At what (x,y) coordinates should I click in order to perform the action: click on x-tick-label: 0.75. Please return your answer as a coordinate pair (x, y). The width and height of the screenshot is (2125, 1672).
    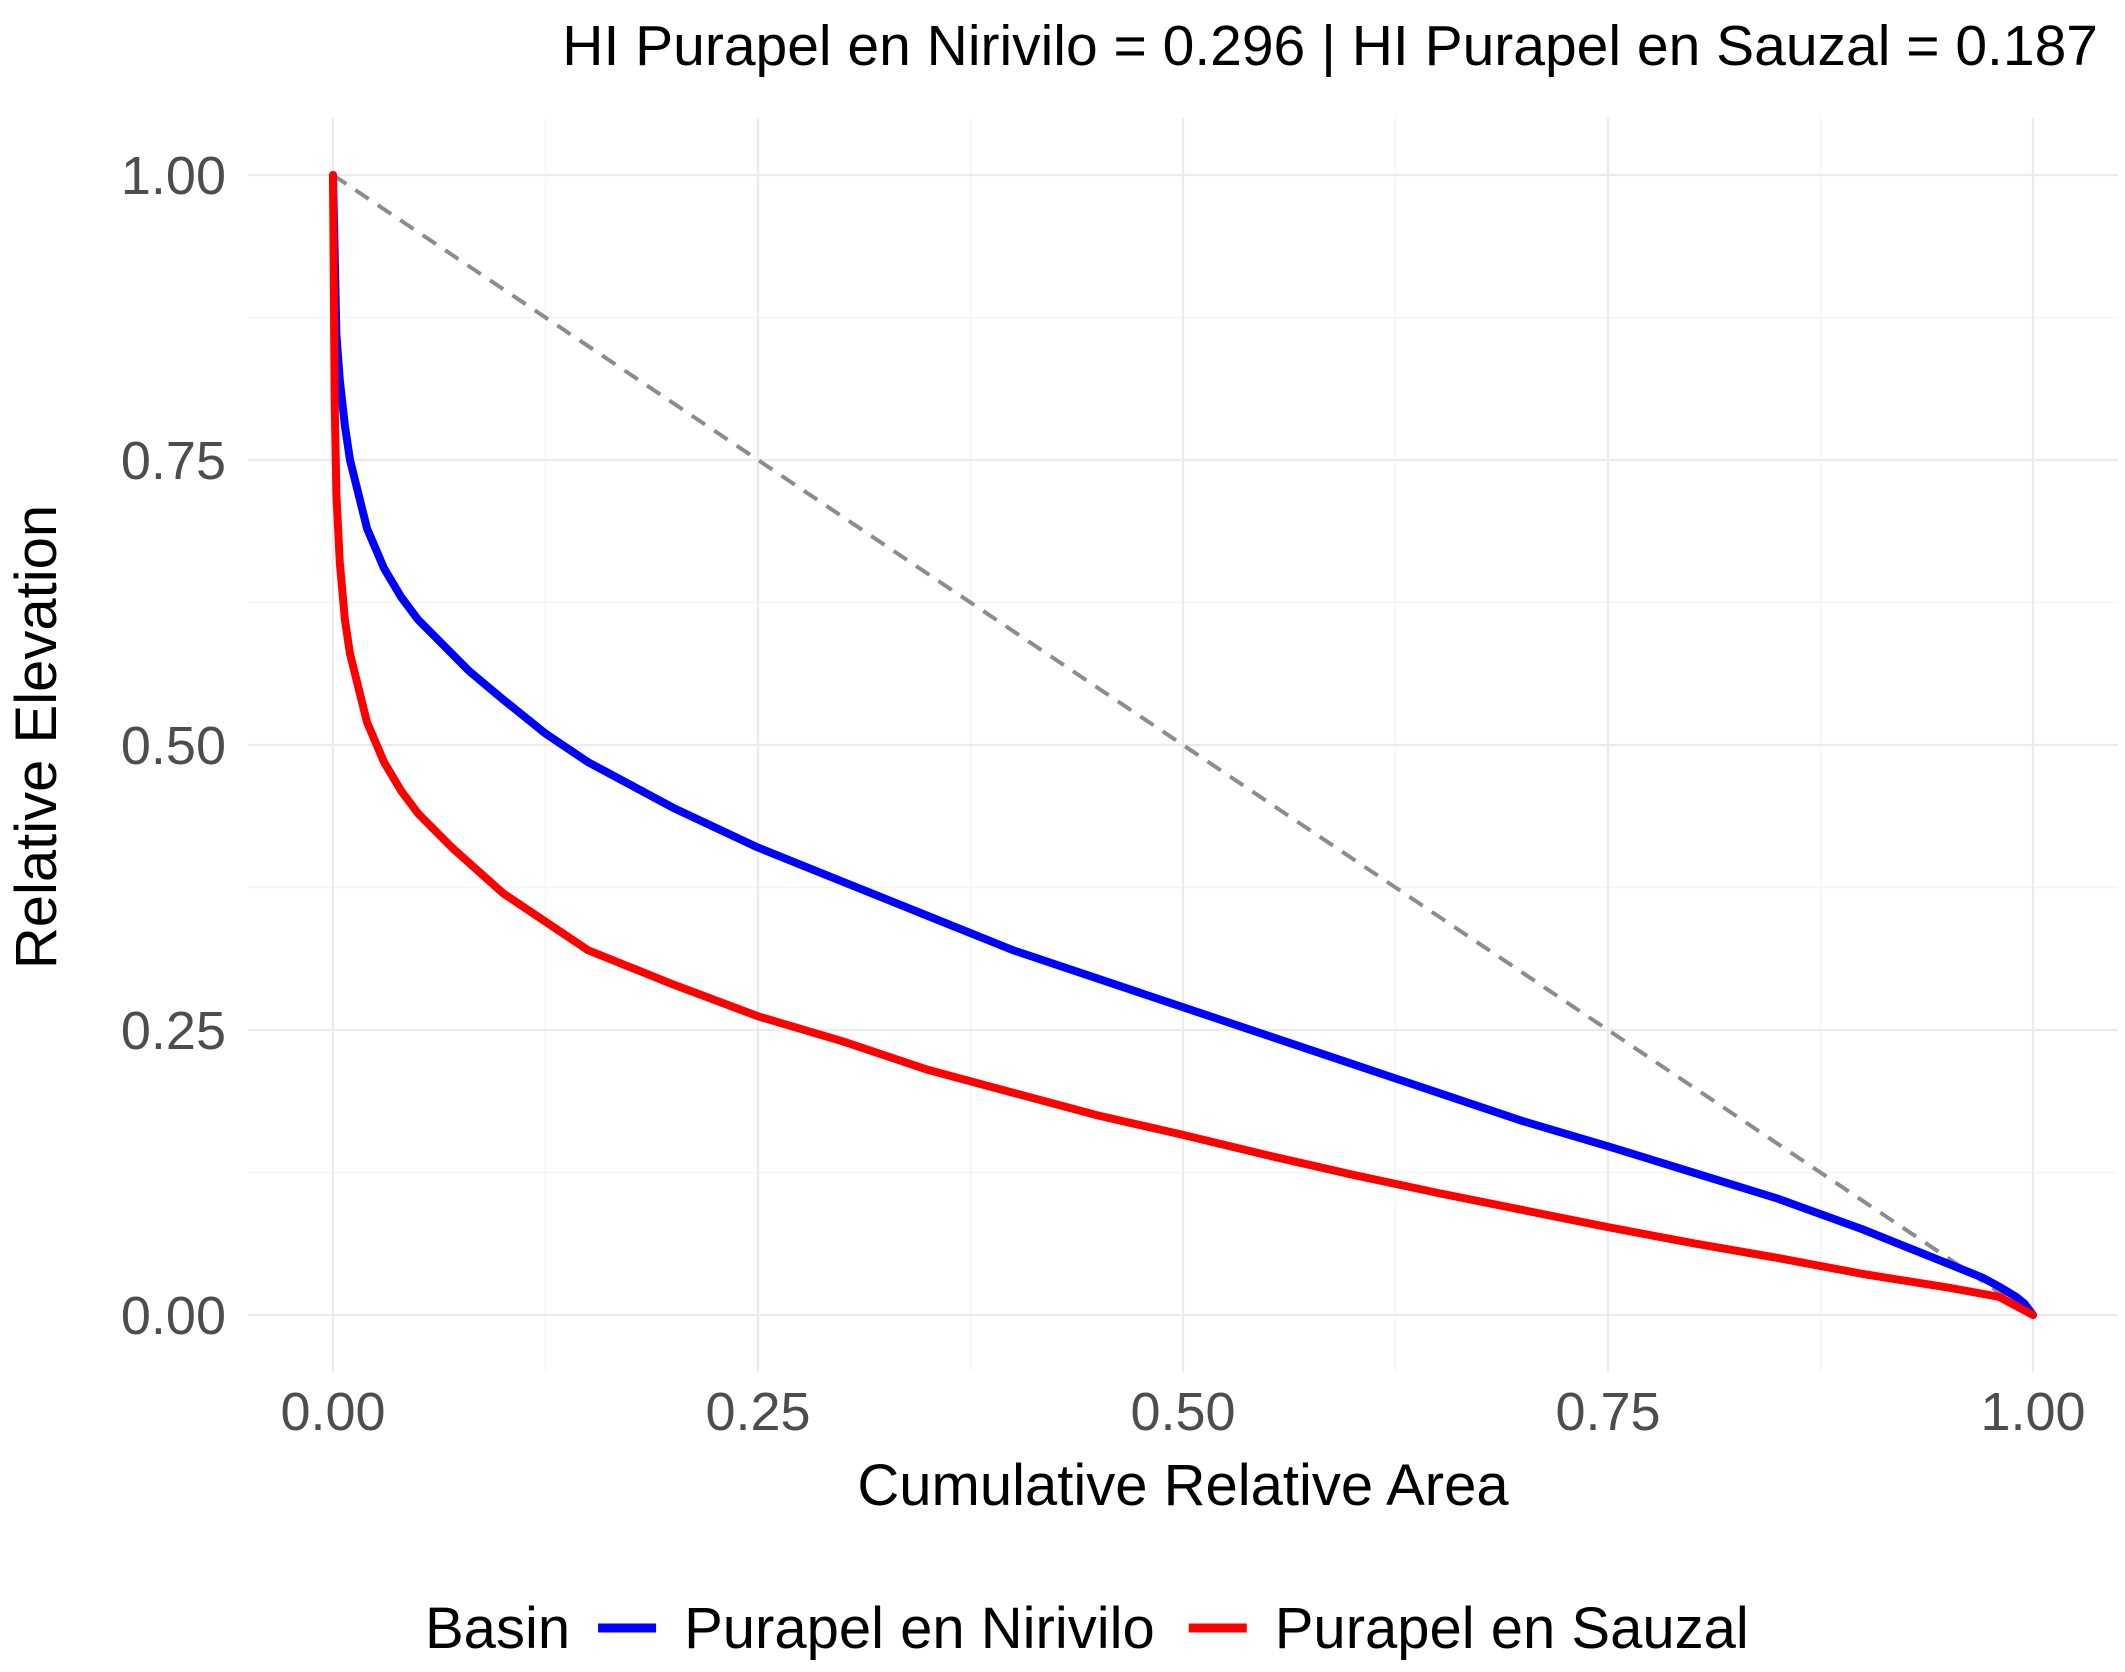
    Looking at the image, I should click on (1607, 1412).